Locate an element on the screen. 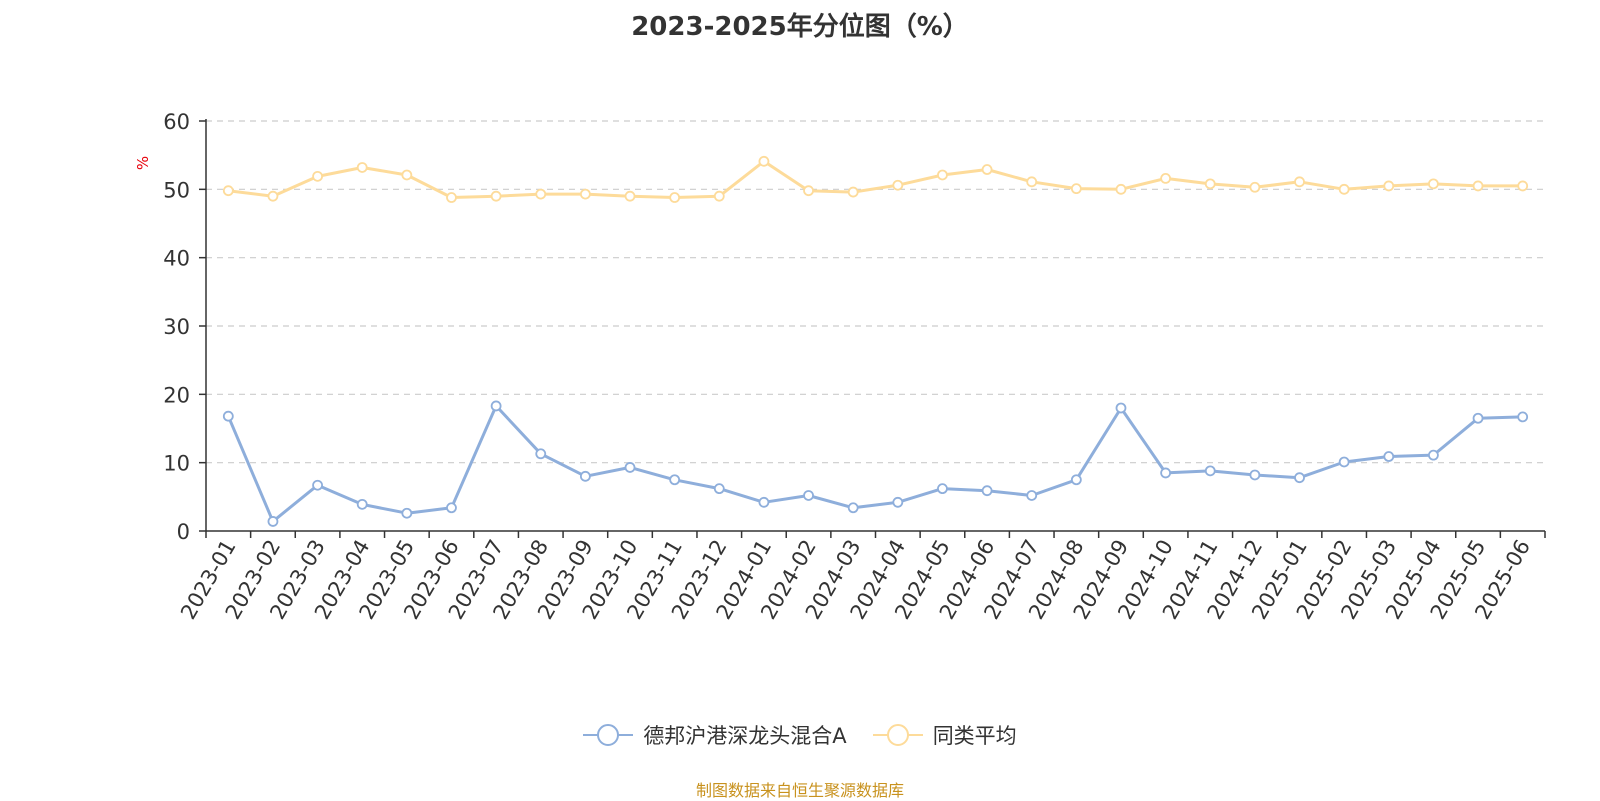 The image size is (1600, 801). legend-label-series-2: 同类平均 is located at coordinates (974, 736).